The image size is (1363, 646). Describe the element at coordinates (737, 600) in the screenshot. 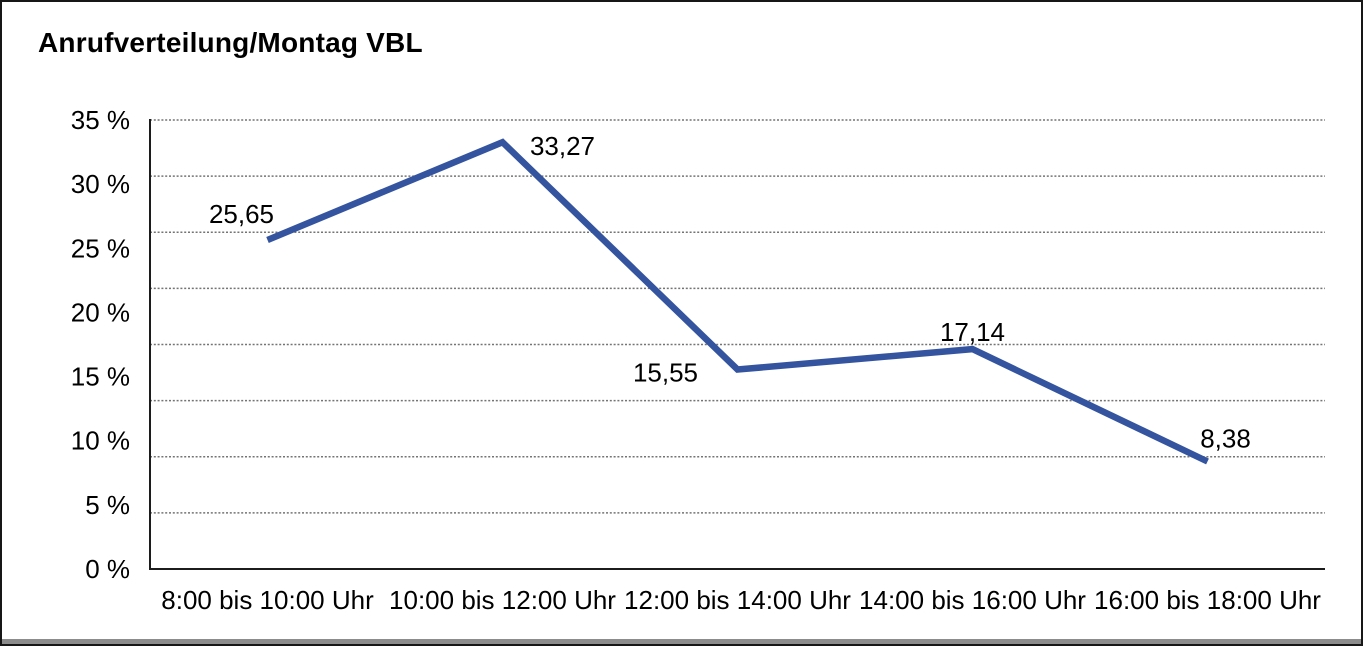

I see `x-tick-label: 12:00 bis 14:00 Uhr` at that location.